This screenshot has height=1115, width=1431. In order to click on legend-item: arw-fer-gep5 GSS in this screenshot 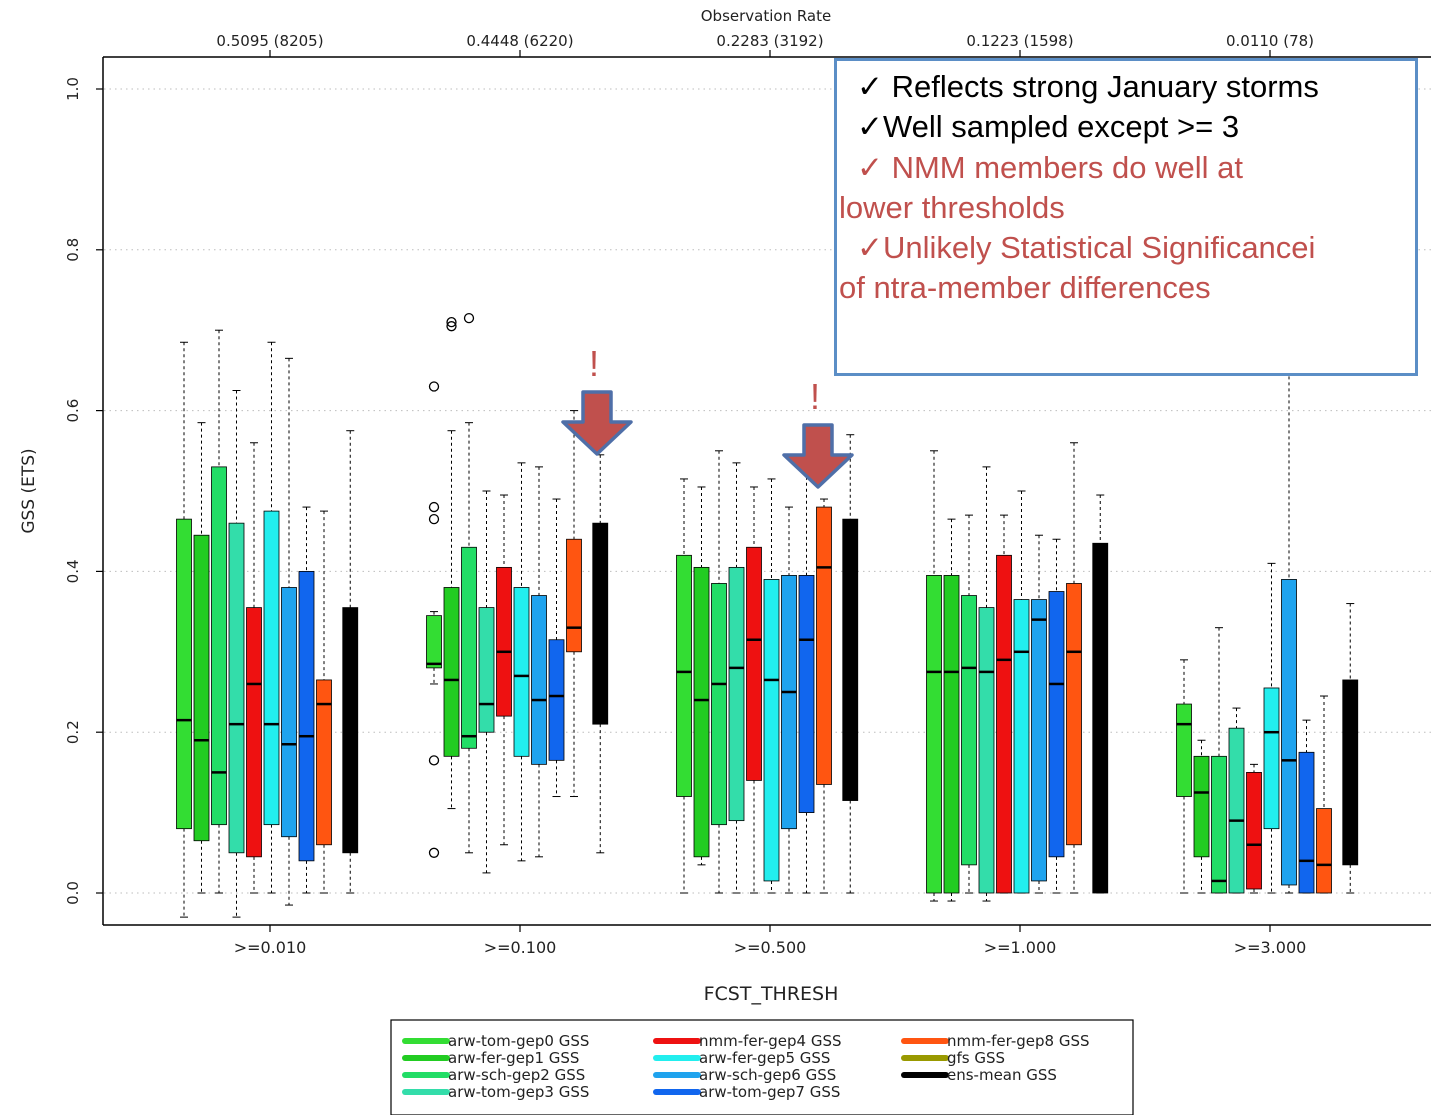, I will do `click(741, 1058)`.